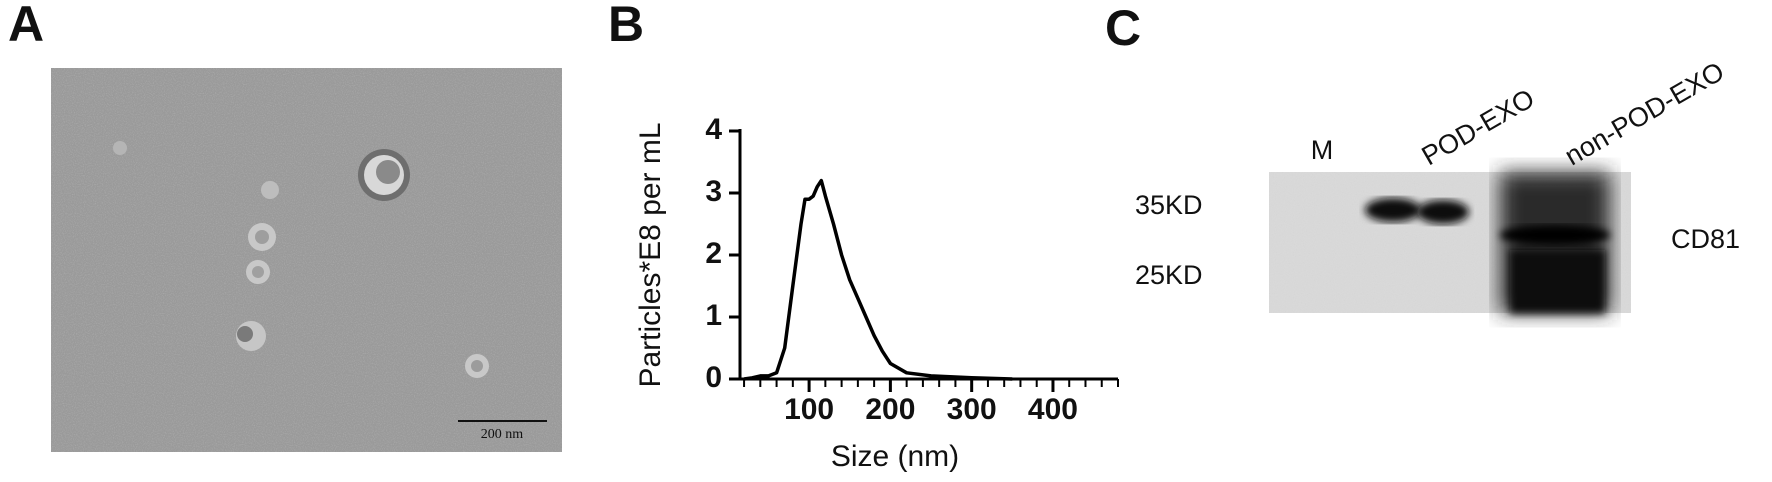 This screenshot has width=1772, height=482. What do you see at coordinates (1053, 409) in the screenshot?
I see `x-tick-label: 400` at bounding box center [1053, 409].